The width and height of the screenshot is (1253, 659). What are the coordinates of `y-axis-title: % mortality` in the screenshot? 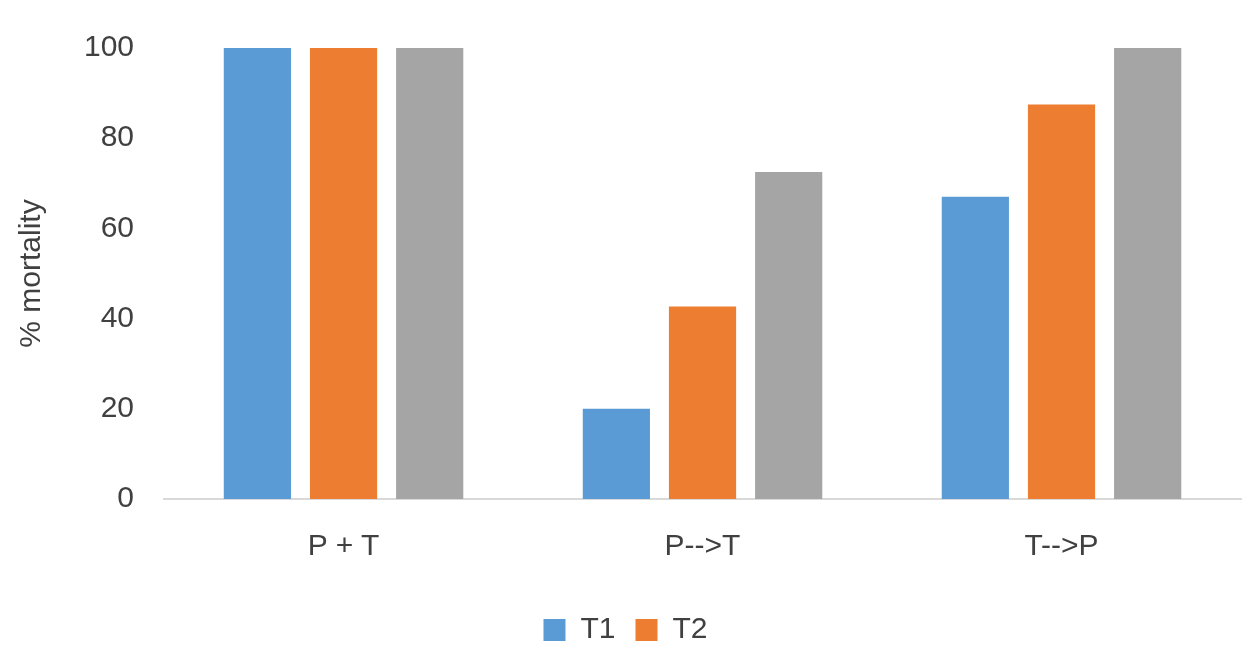 It's located at (30, 273).